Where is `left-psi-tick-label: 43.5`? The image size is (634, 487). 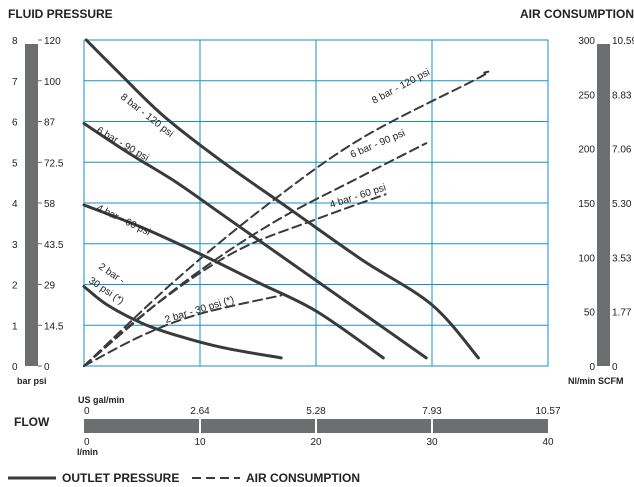 left-psi-tick-label: 43.5 is located at coordinates (54, 245).